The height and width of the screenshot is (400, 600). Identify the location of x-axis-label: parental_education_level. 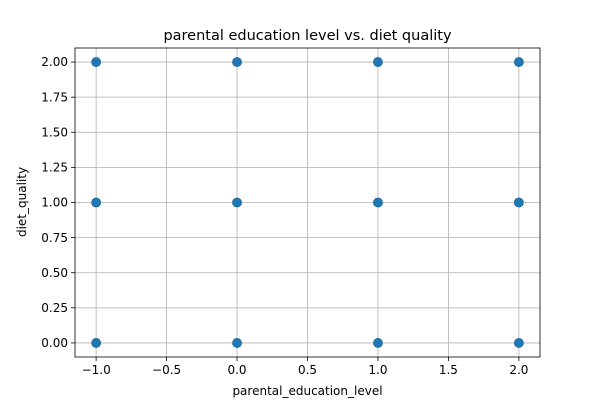
(307, 391).